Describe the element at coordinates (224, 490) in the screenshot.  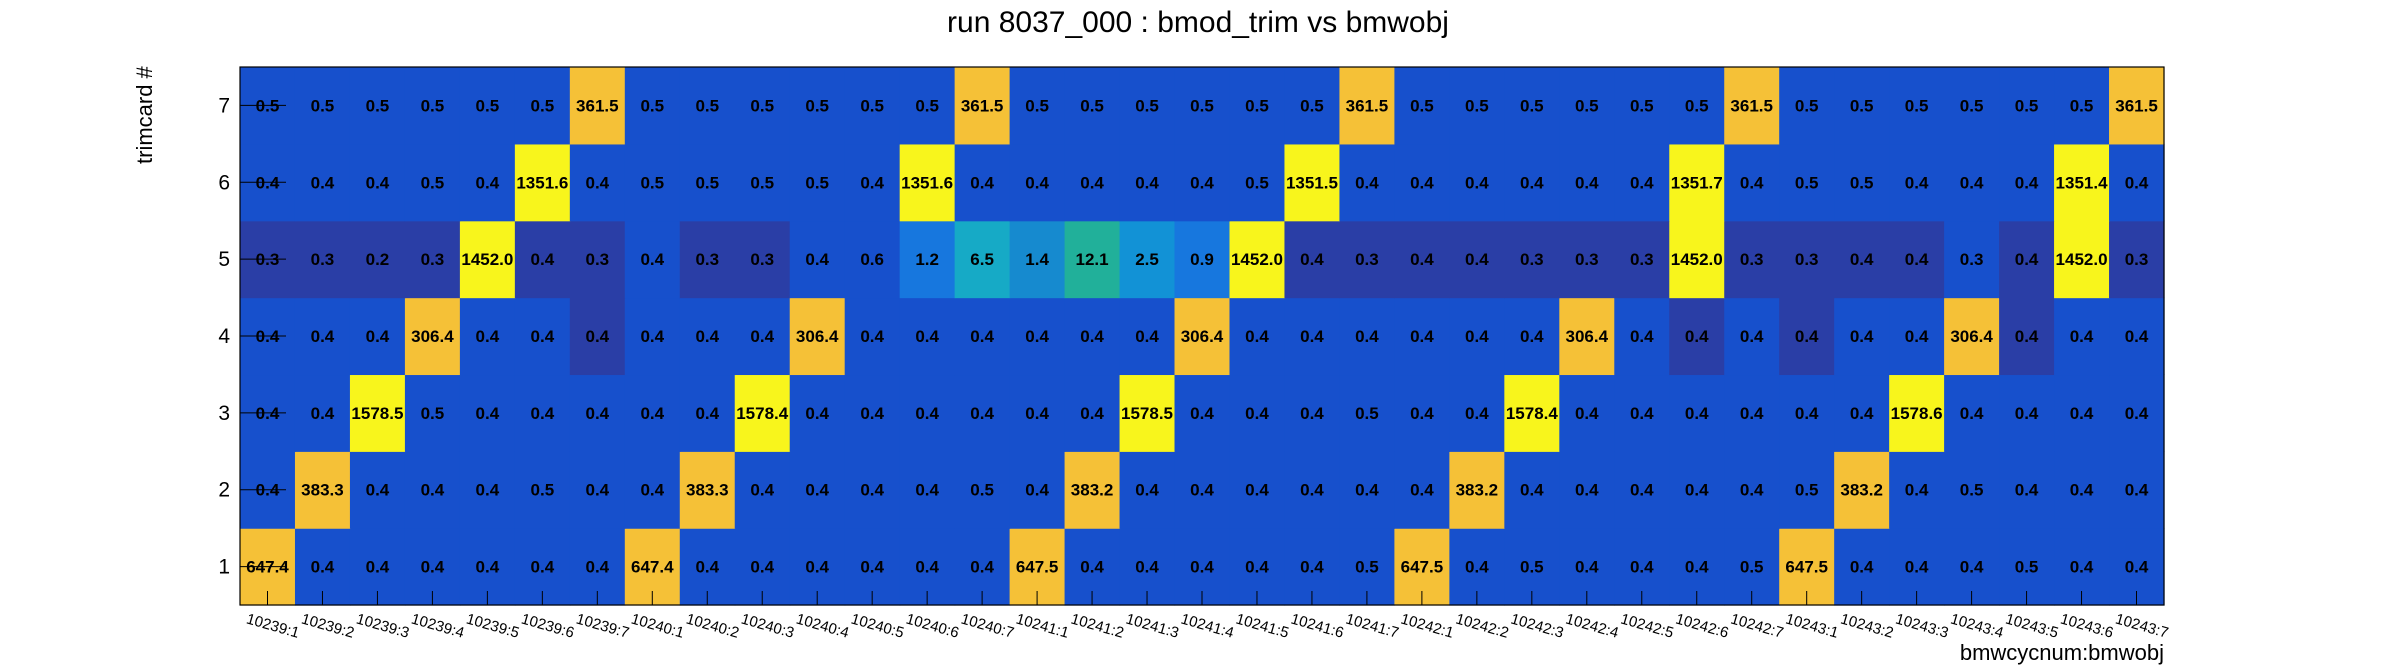
I see `y-tick-label: 2` at that location.